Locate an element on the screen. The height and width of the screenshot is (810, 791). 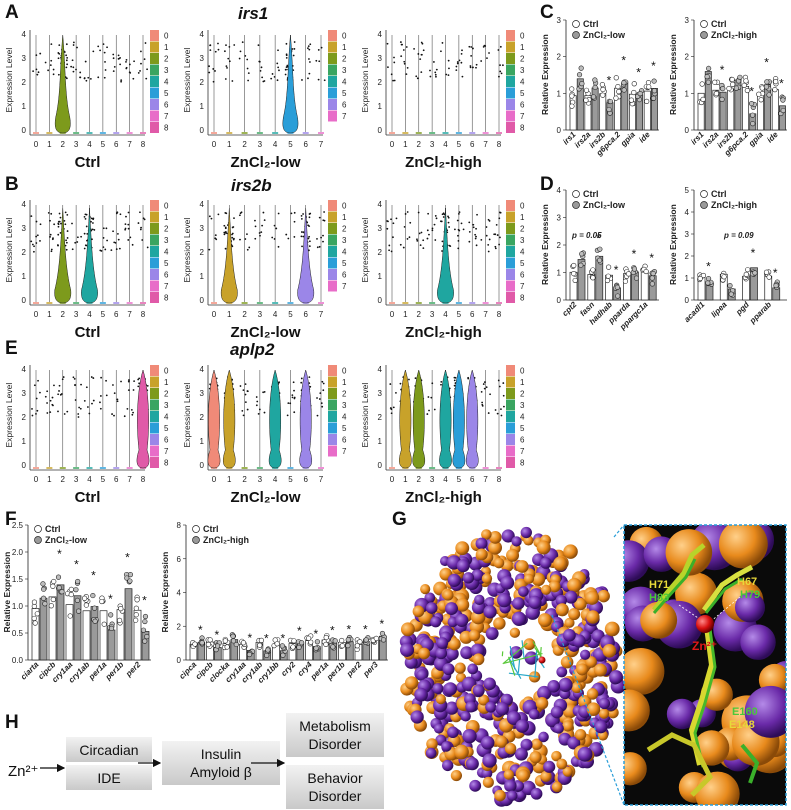
y-axis-label: Relative Expression is located at coordinates (545, 244).